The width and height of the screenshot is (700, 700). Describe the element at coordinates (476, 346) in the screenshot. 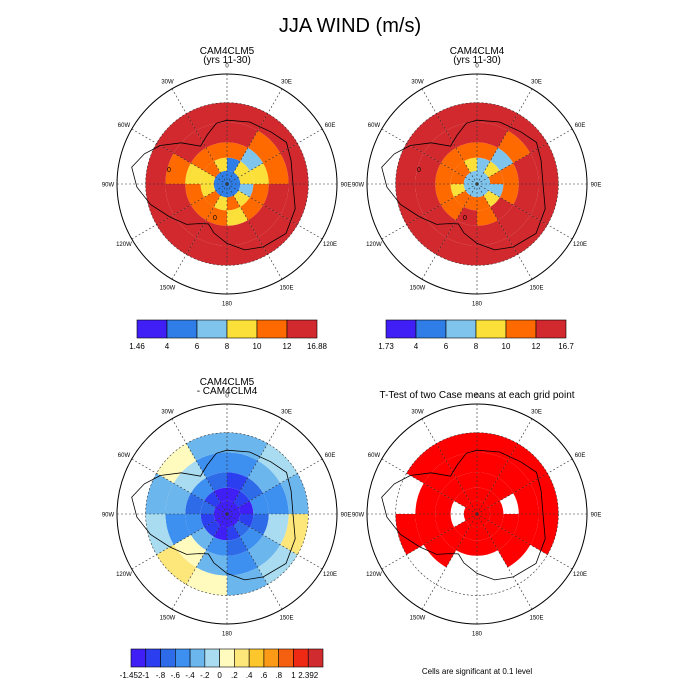

I see `colorbar-tick-label: 8` at that location.